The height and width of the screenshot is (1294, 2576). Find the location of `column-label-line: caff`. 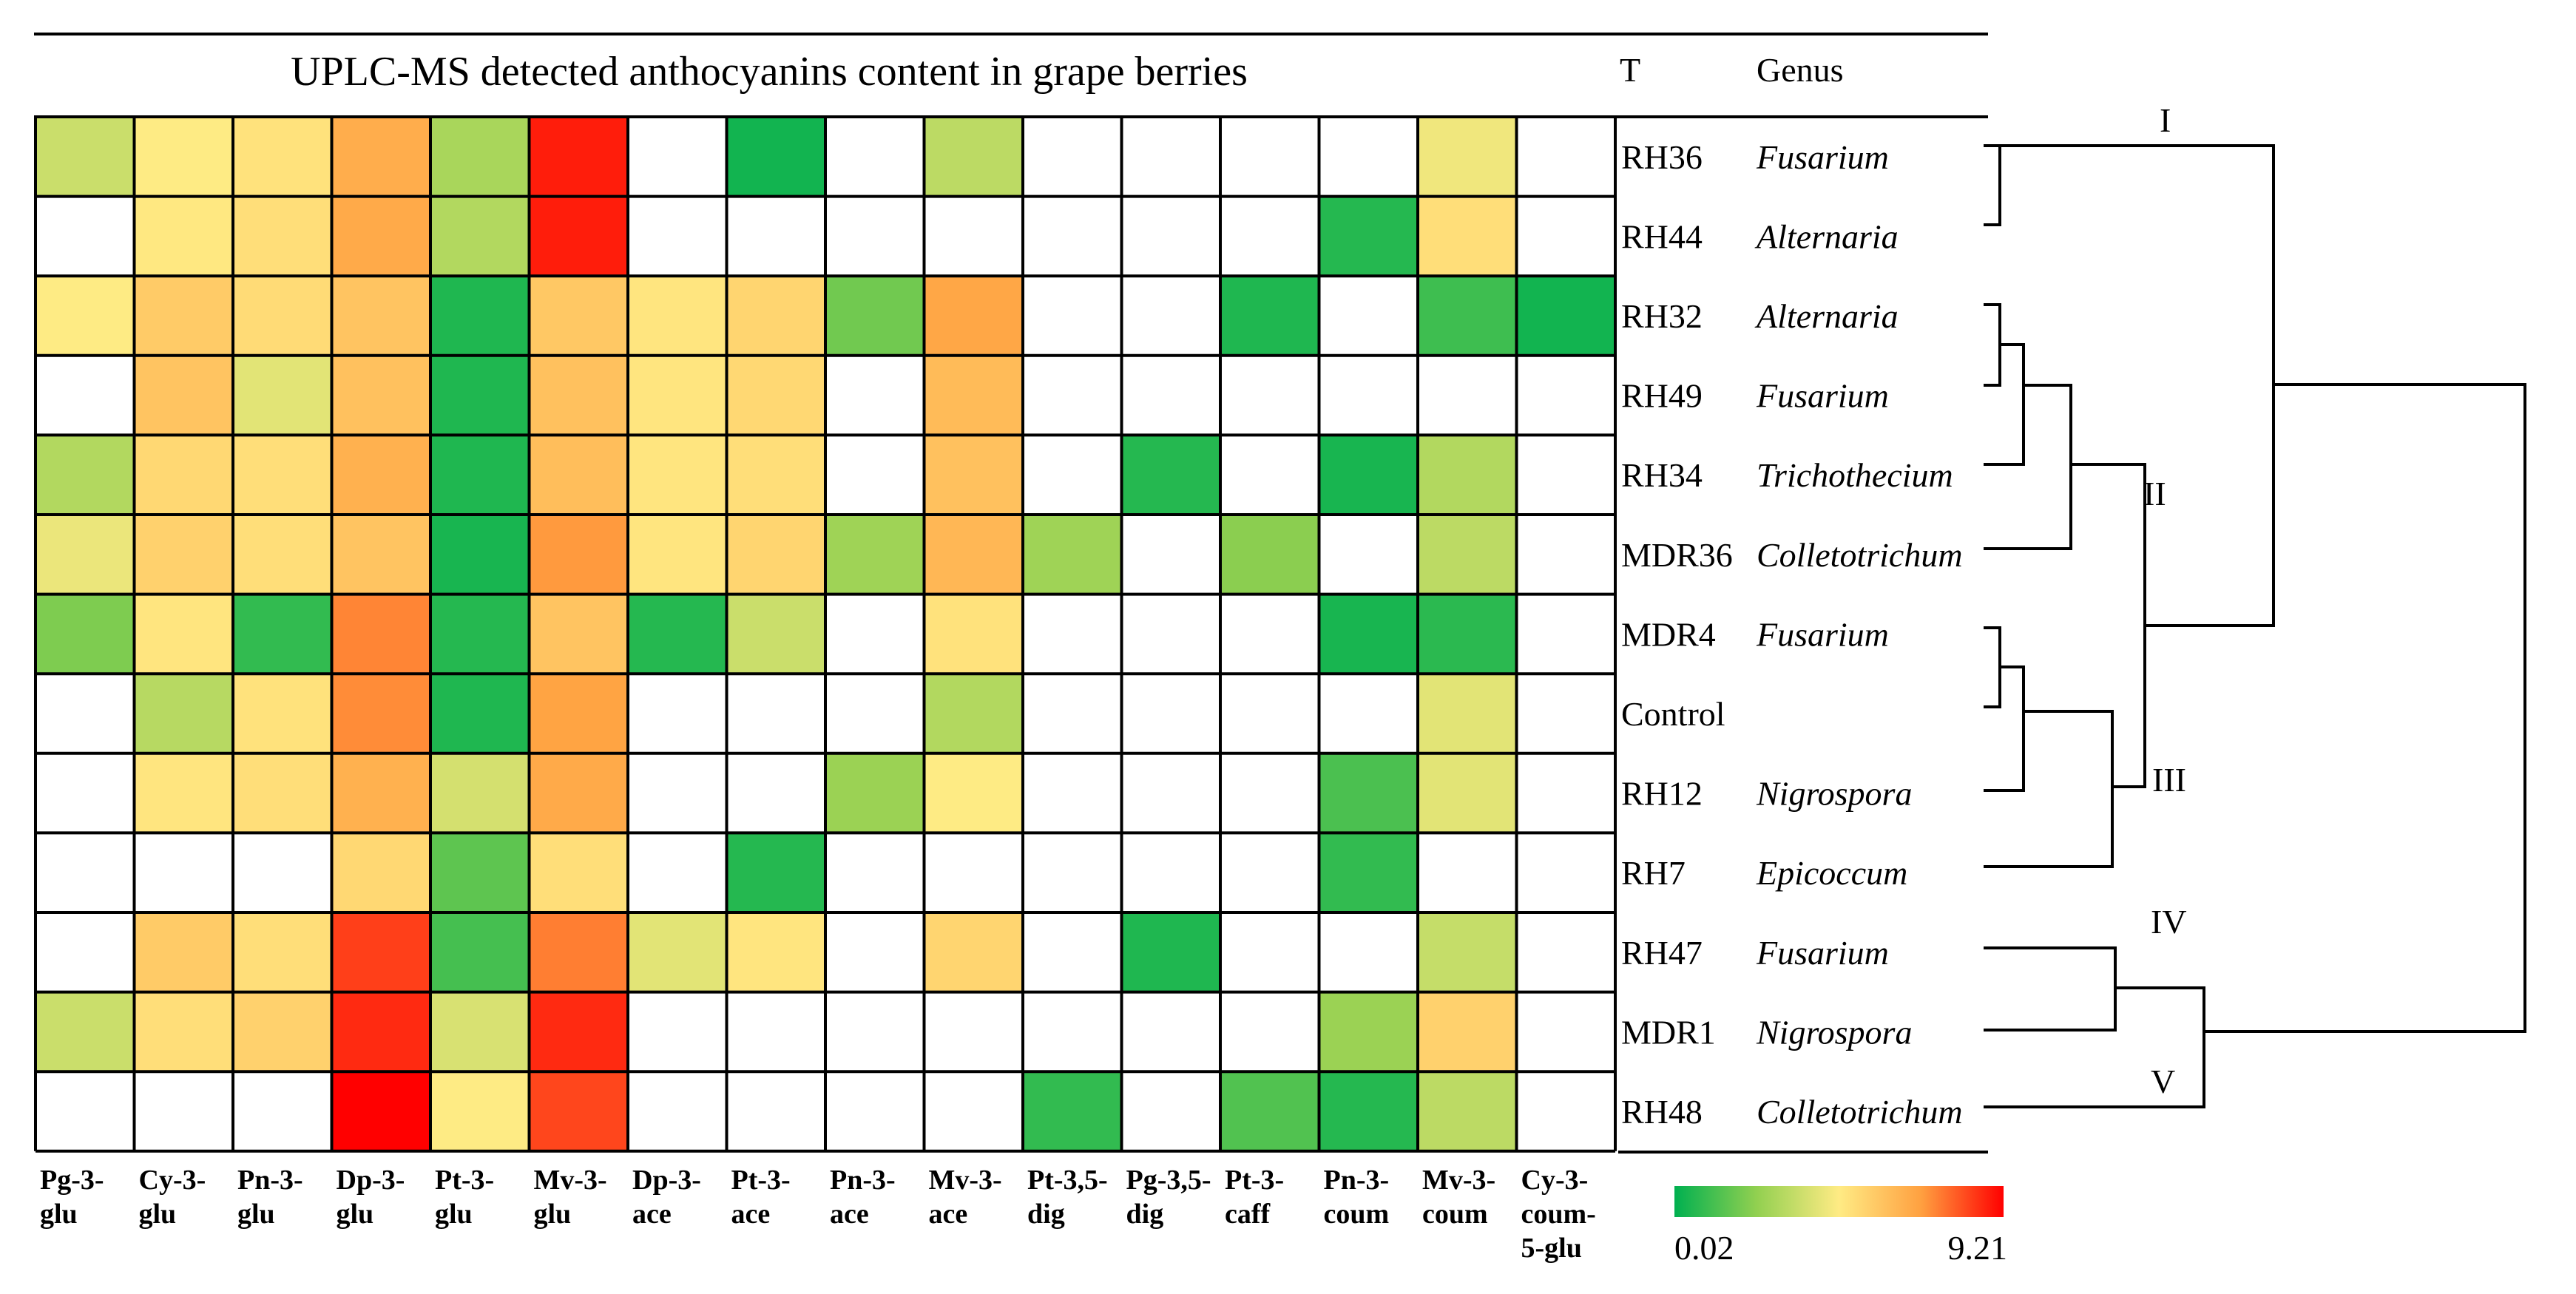

column-label-line: caff is located at coordinates (1248, 1214).